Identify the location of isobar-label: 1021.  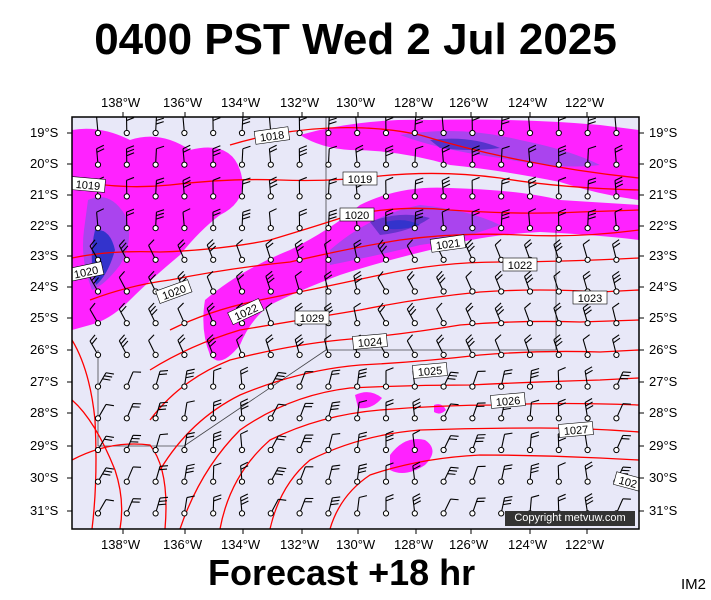
(448, 243).